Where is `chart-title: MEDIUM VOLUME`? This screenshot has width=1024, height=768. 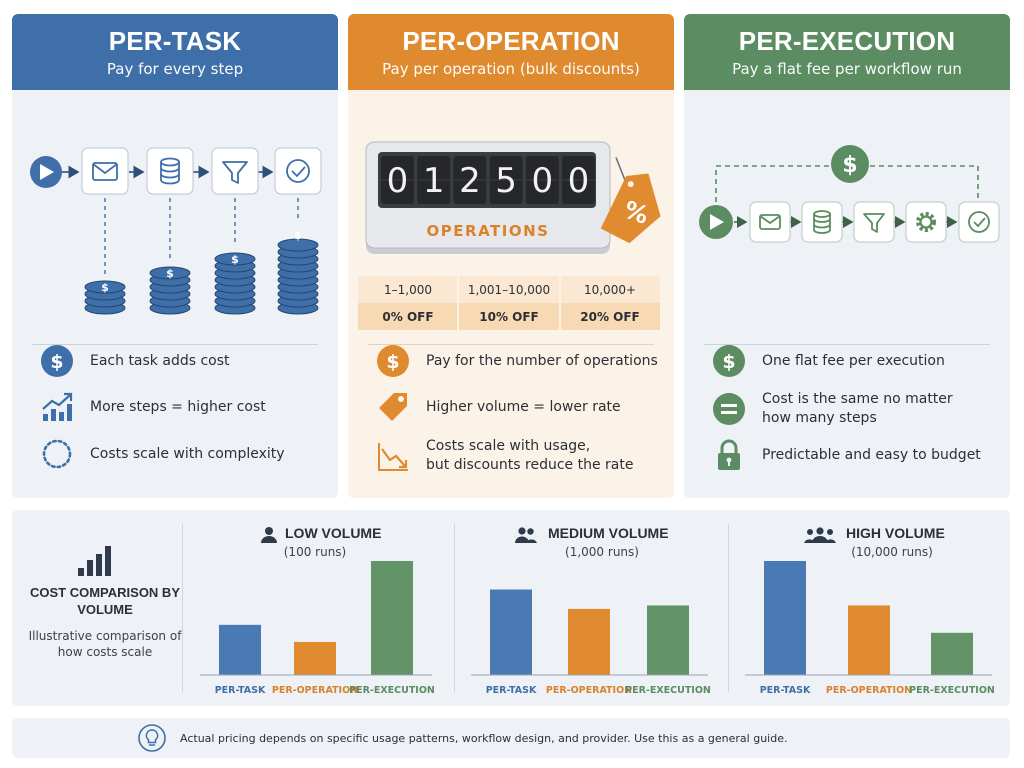
chart-title: MEDIUM VOLUME is located at coordinates (608, 533).